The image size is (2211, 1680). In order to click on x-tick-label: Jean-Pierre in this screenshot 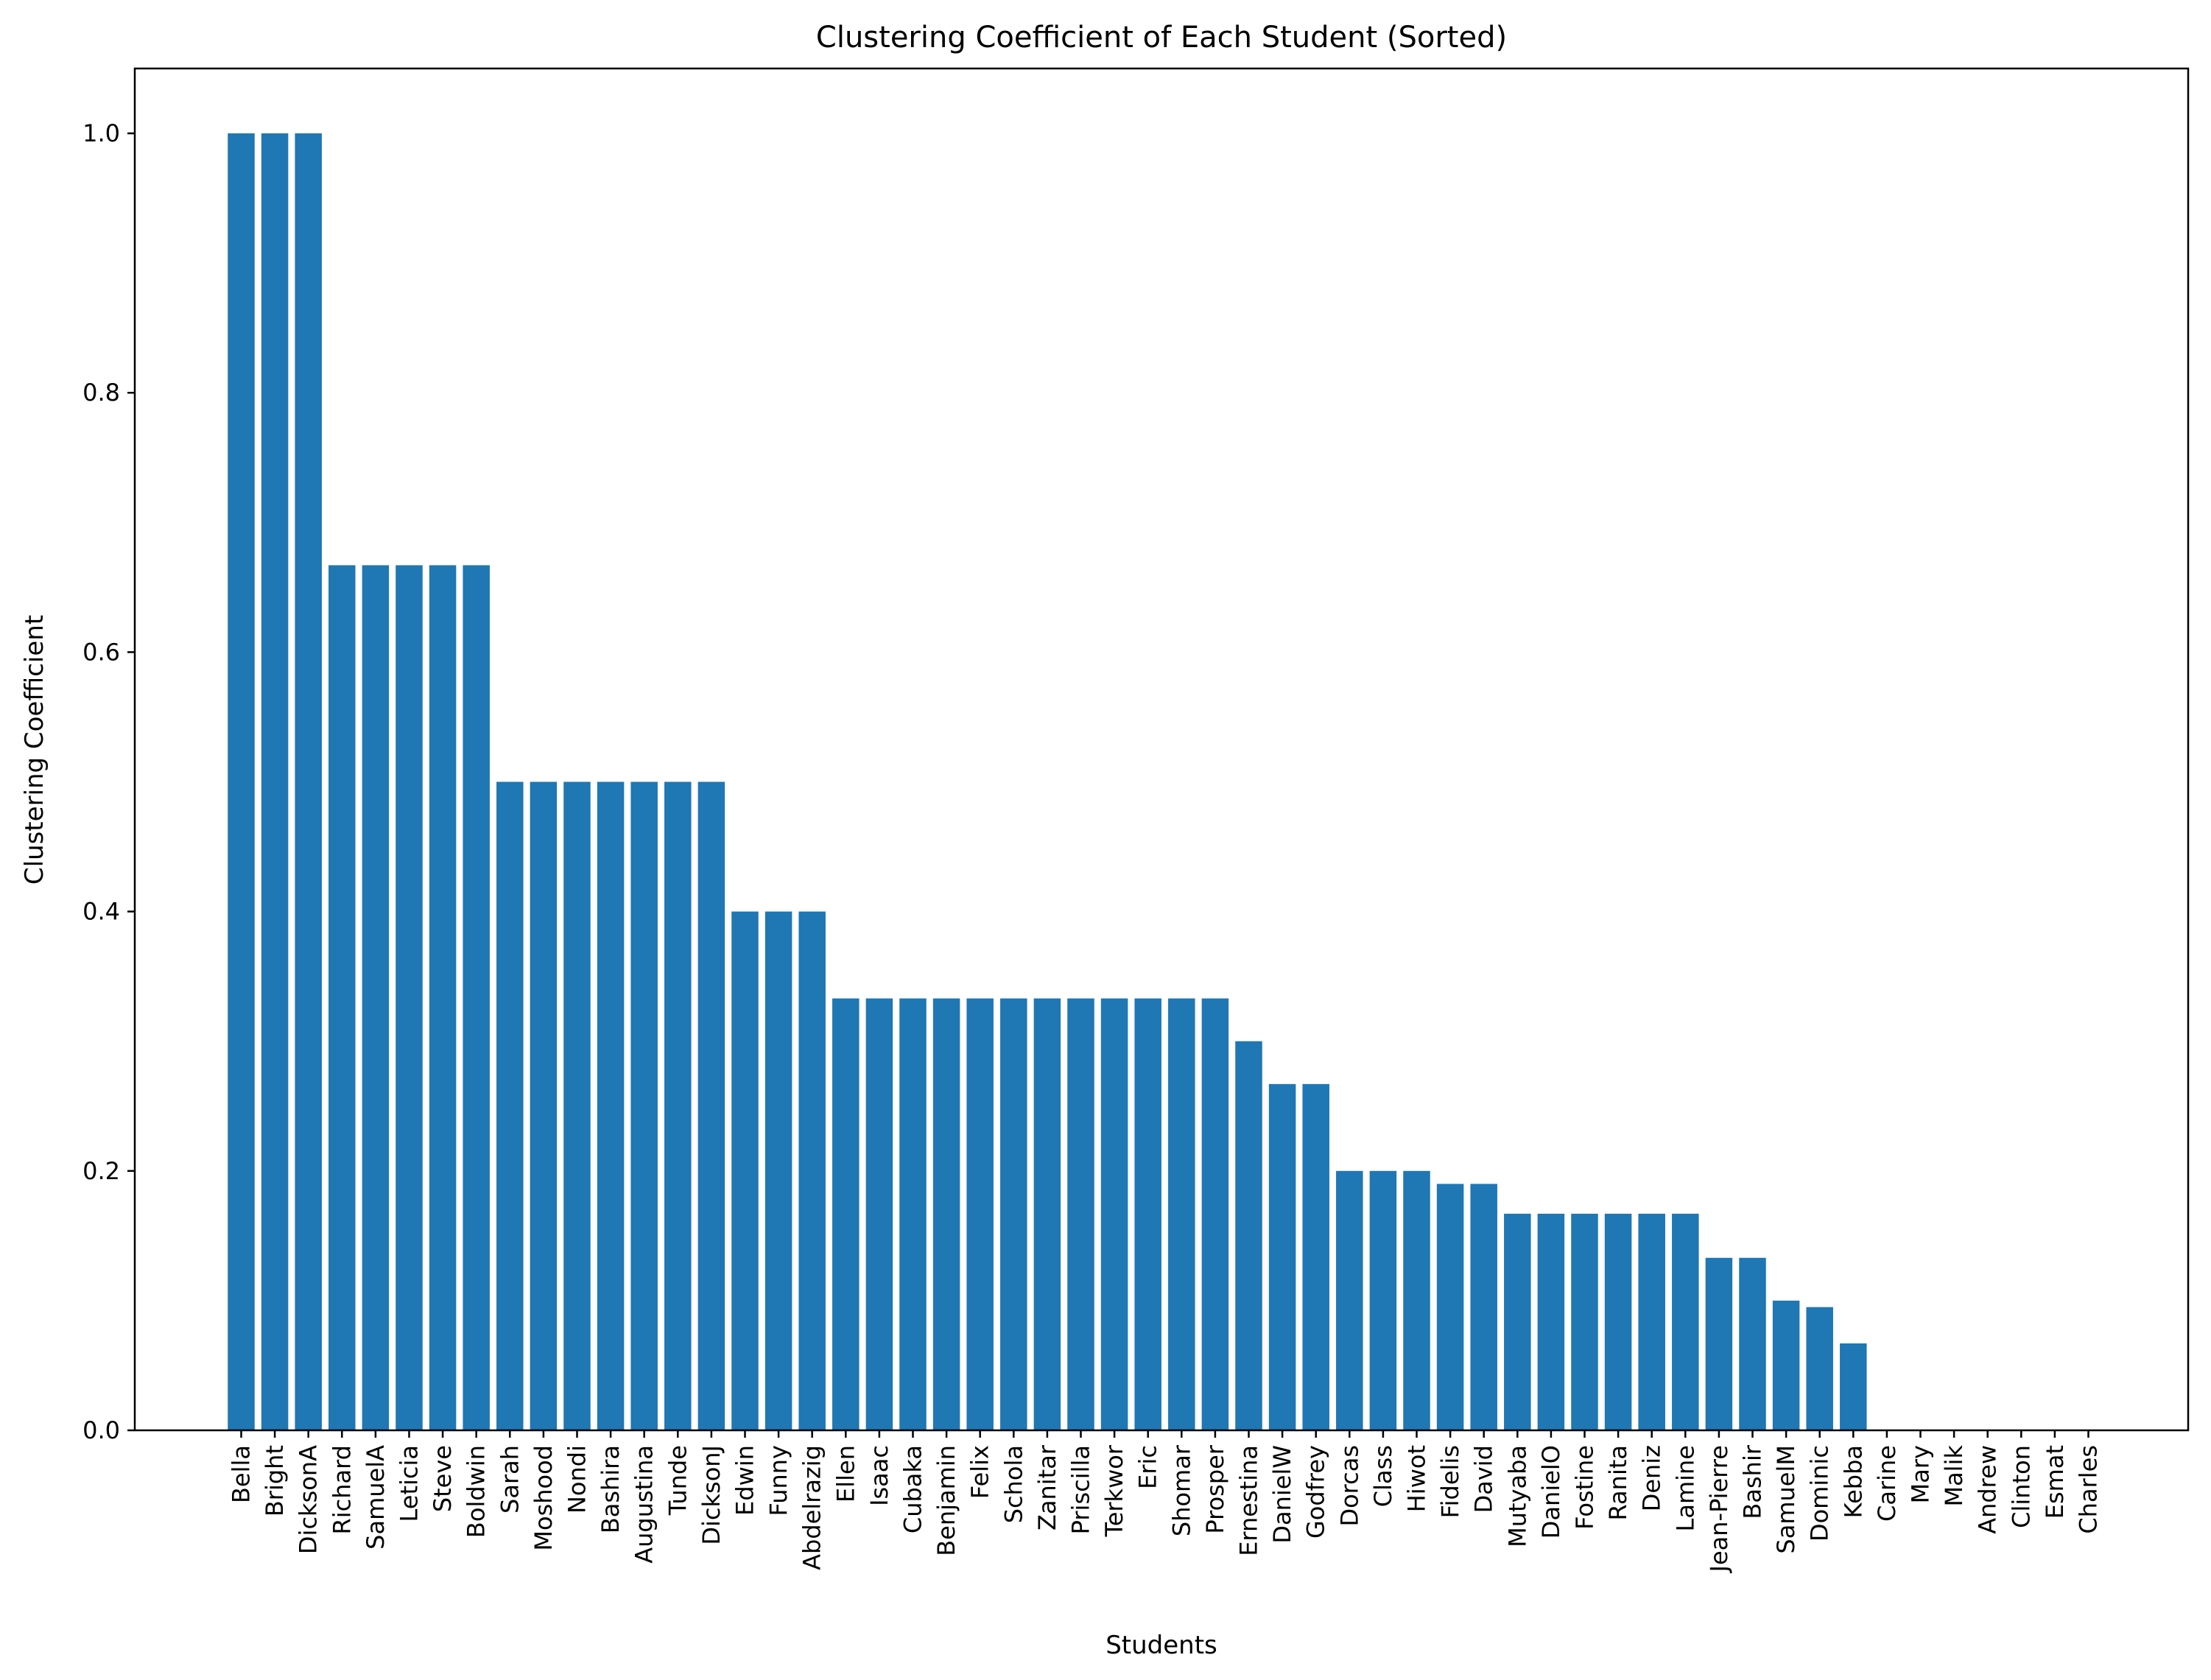, I will do `click(1719, 1509)`.